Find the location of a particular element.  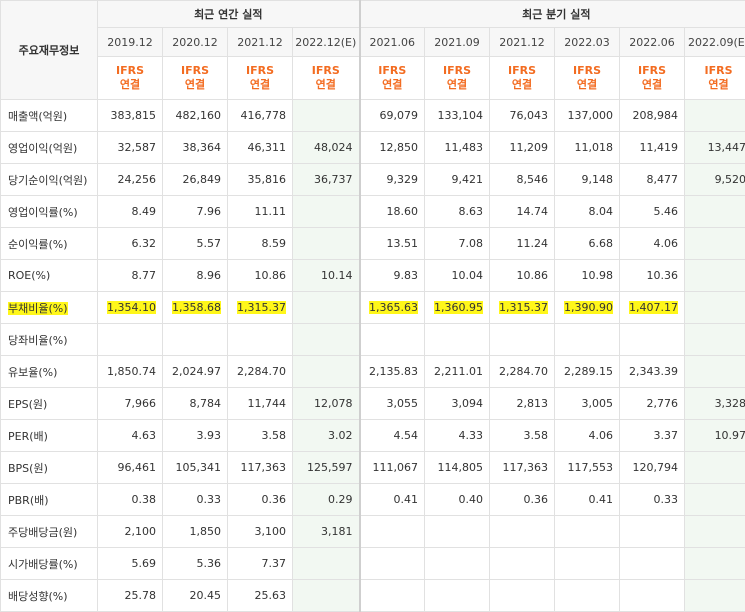

value-text: 11,419 is located at coordinates (659, 147).